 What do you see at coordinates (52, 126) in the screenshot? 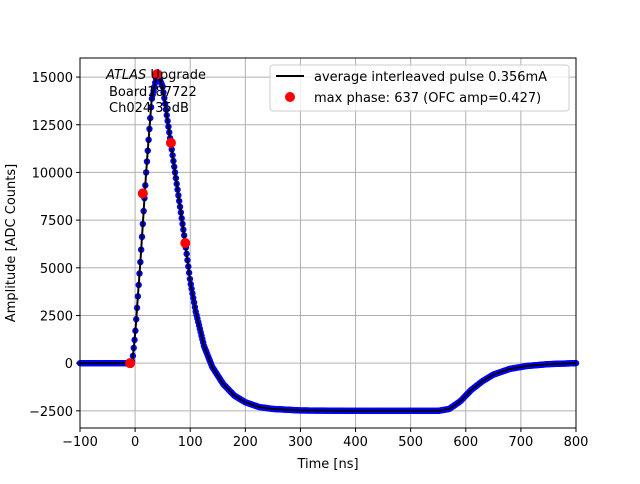
I see `y-tick-label: 12500` at bounding box center [52, 126].